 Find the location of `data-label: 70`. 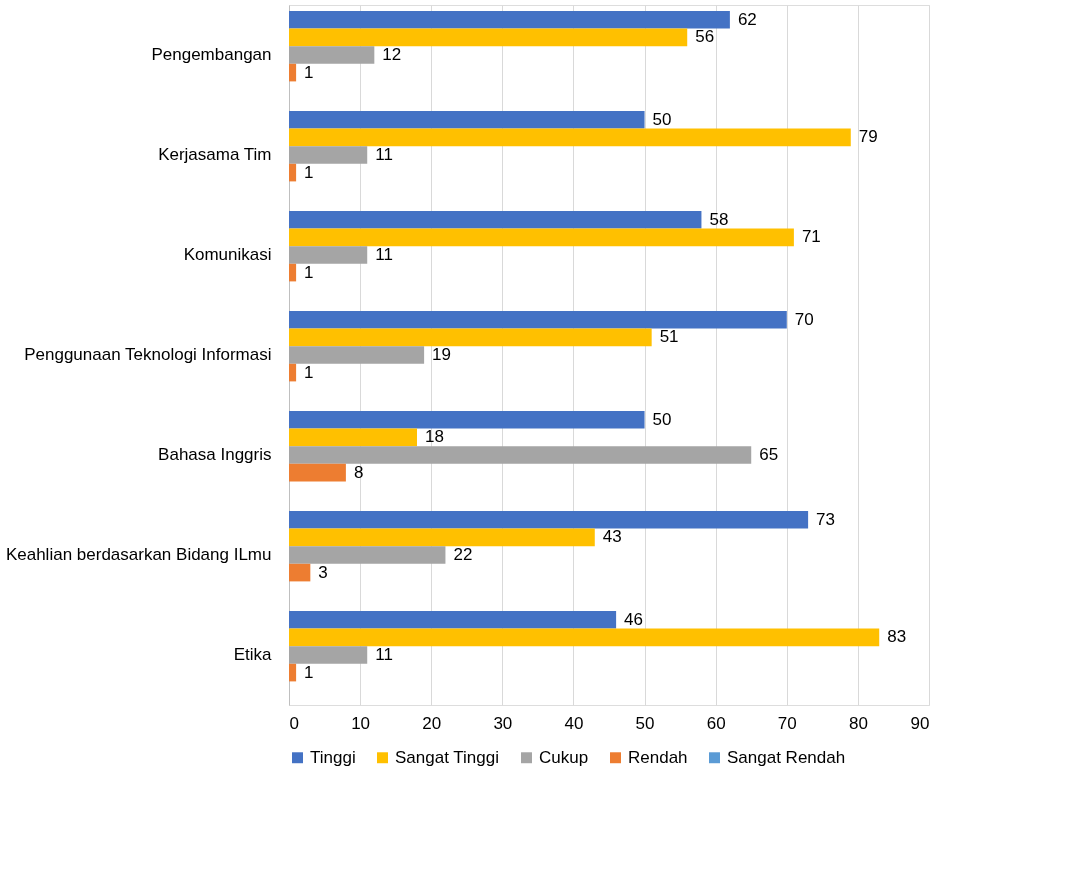

data-label: 70 is located at coordinates (804, 319).